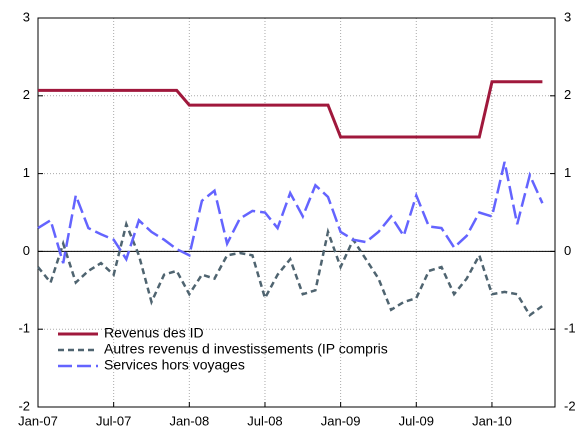  What do you see at coordinates (570, 405) in the screenshot?
I see `y2-tick-label: -2` at bounding box center [570, 405].